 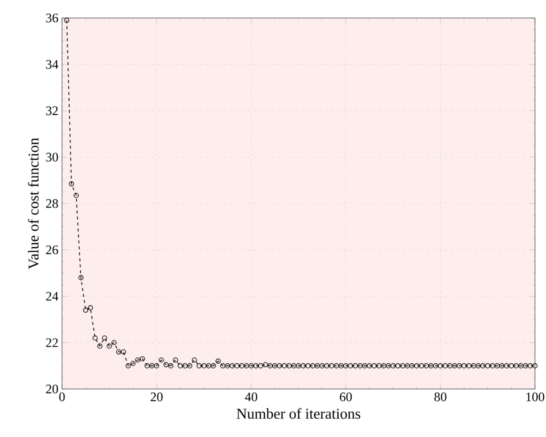 What do you see at coordinates (440, 397) in the screenshot?
I see `x-tick-label: 80` at bounding box center [440, 397].